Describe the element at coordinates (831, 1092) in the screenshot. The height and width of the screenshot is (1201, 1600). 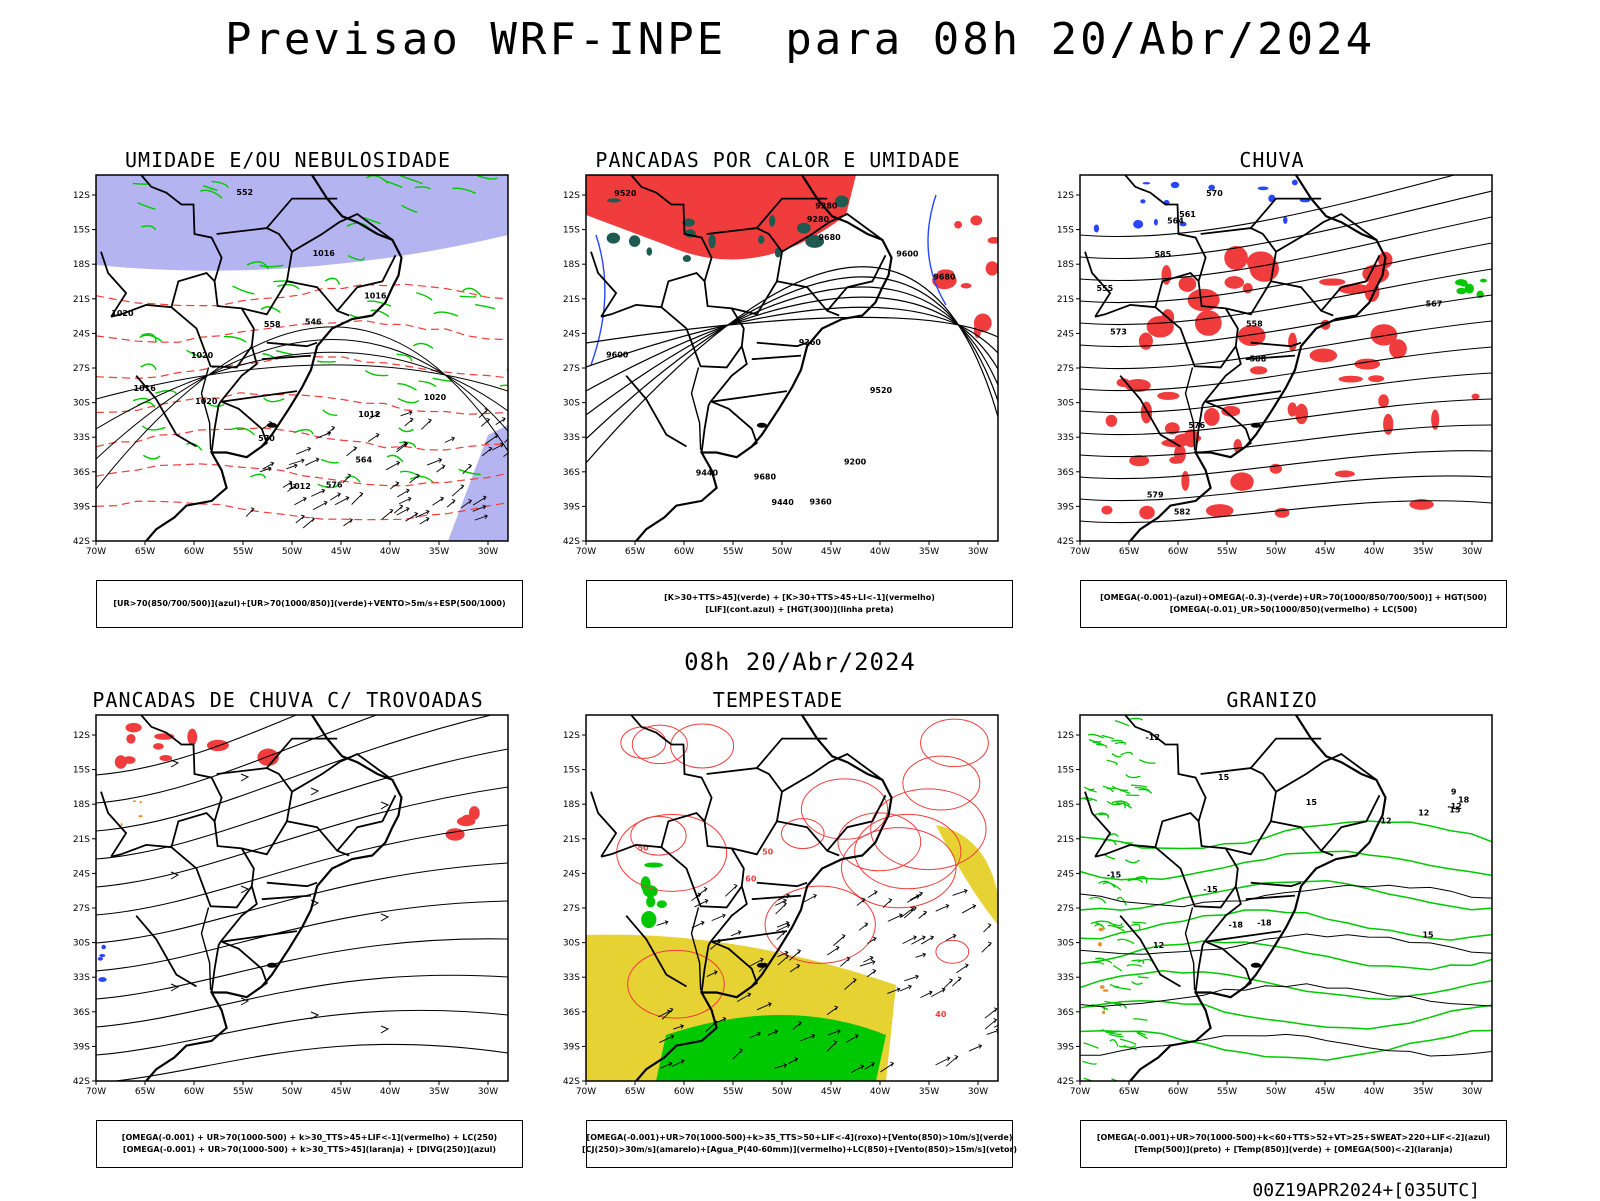
I see `lon-label: 45W` at that location.